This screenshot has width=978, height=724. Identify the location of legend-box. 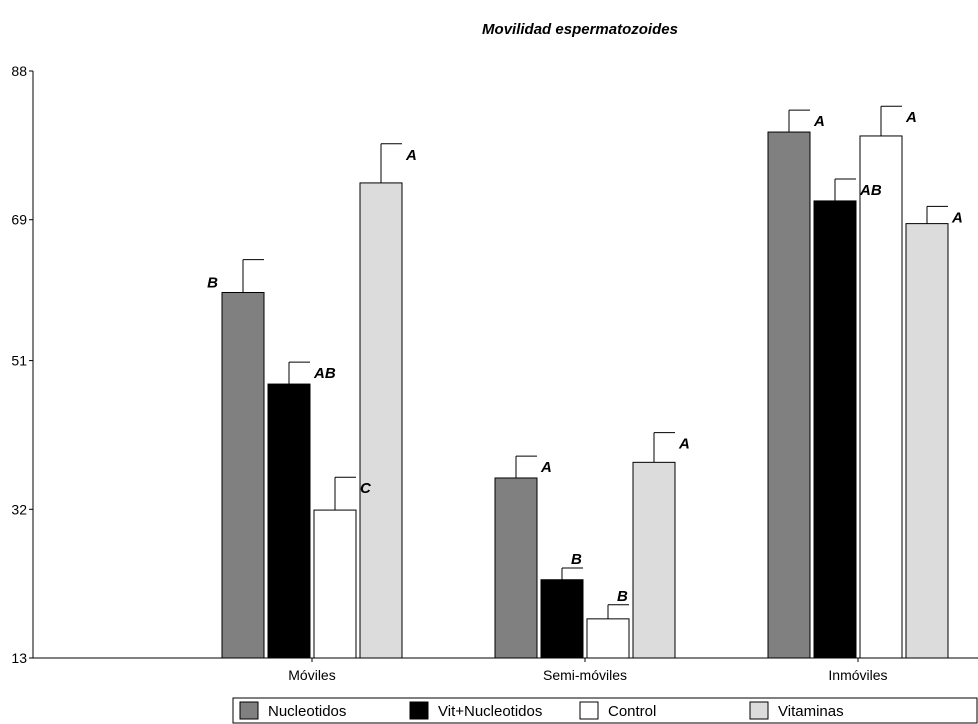
(605, 710).